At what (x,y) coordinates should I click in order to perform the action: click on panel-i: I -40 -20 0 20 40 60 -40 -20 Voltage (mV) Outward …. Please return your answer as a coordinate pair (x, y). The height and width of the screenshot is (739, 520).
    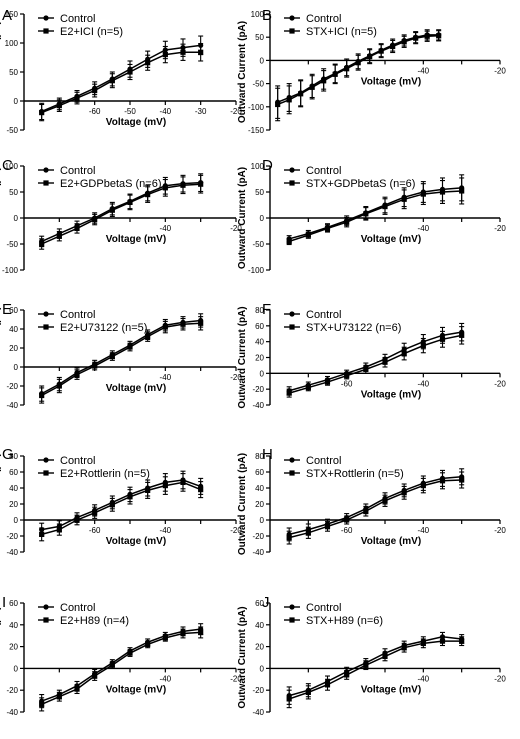
    Looking at the image, I should click on (121, 655).